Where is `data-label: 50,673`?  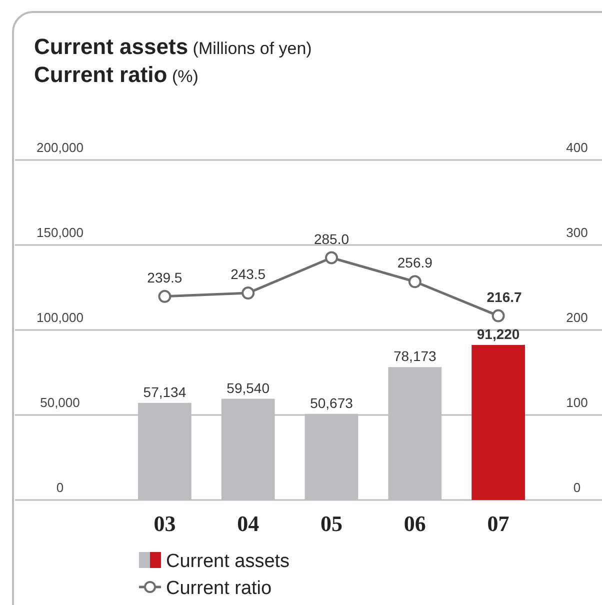
data-label: 50,673 is located at coordinates (332, 402).